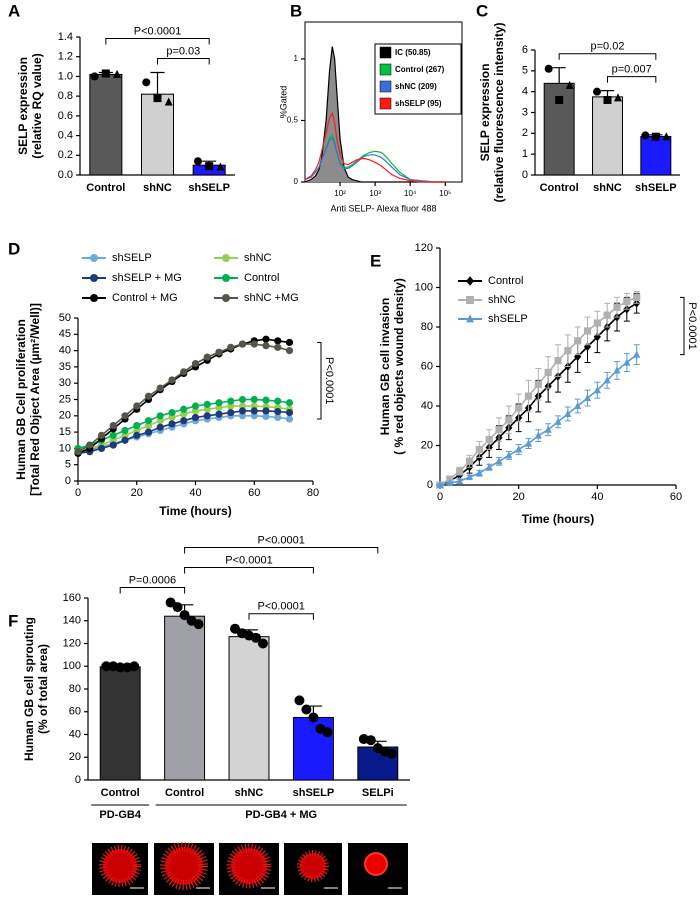 The height and width of the screenshot is (900, 700). Describe the element at coordinates (29, 689) in the screenshot. I see `y-axis-label: Human GB cell sprouting` at that location.